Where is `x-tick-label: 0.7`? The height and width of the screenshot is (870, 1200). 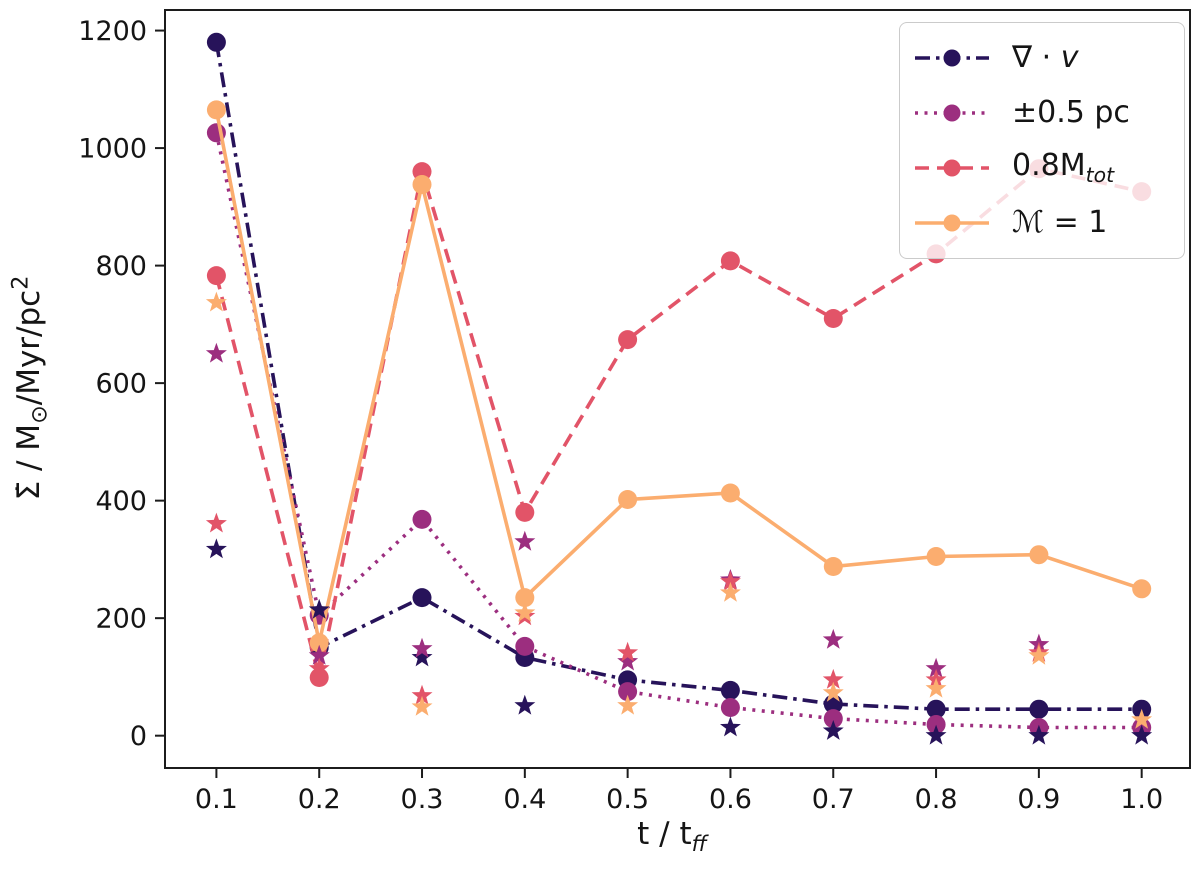
x-tick-label: 0.7 is located at coordinates (833, 799).